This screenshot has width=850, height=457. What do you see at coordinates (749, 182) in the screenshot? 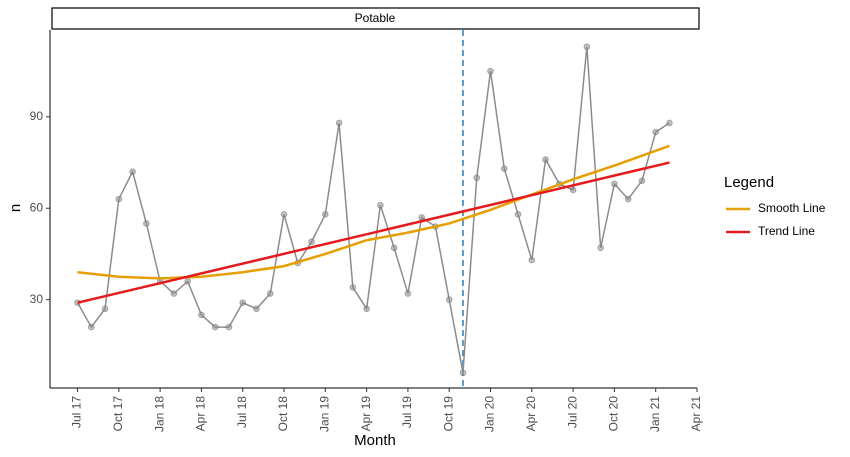
I see `legend-title: Legend` at bounding box center [749, 182].